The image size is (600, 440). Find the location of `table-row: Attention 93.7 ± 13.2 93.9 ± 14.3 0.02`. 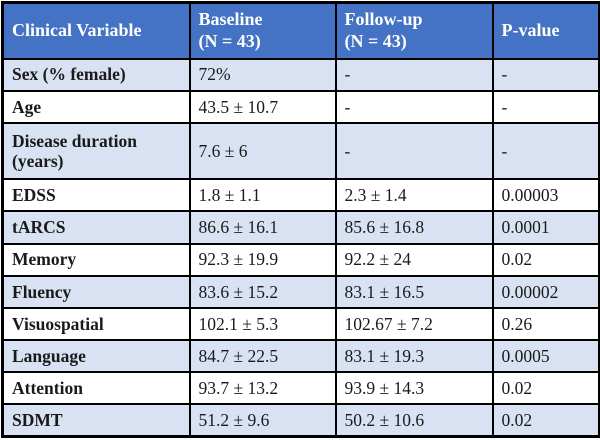

table-row: Attention 93.7 ± 13.2 93.9 ± 14.3 0.02 is located at coordinates (300, 387).